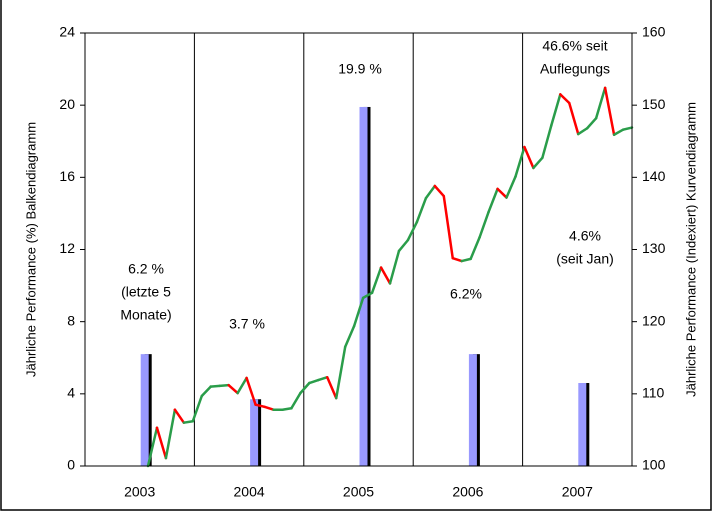 Image resolution: width=713 pixels, height=513 pixels. What do you see at coordinates (146, 269) in the screenshot?
I see `annotation: 6.2 %` at bounding box center [146, 269].